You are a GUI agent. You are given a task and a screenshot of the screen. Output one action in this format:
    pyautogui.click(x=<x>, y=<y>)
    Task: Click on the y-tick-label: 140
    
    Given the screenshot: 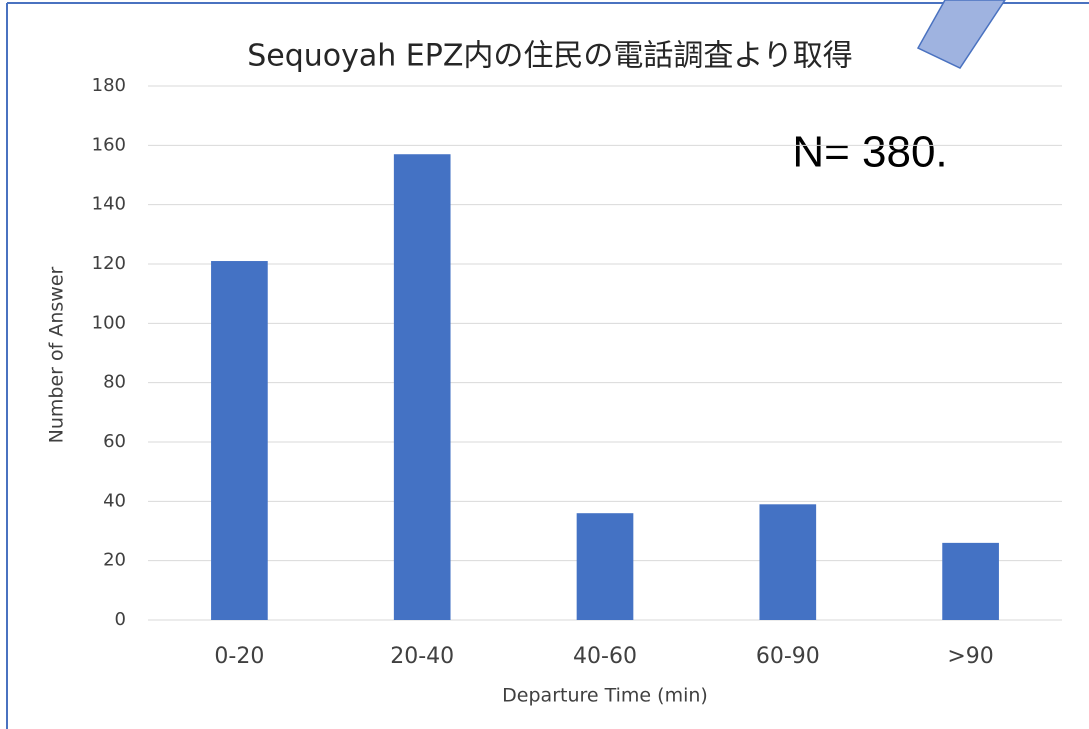 What is the action you would take?
    pyautogui.click(x=109, y=204)
    